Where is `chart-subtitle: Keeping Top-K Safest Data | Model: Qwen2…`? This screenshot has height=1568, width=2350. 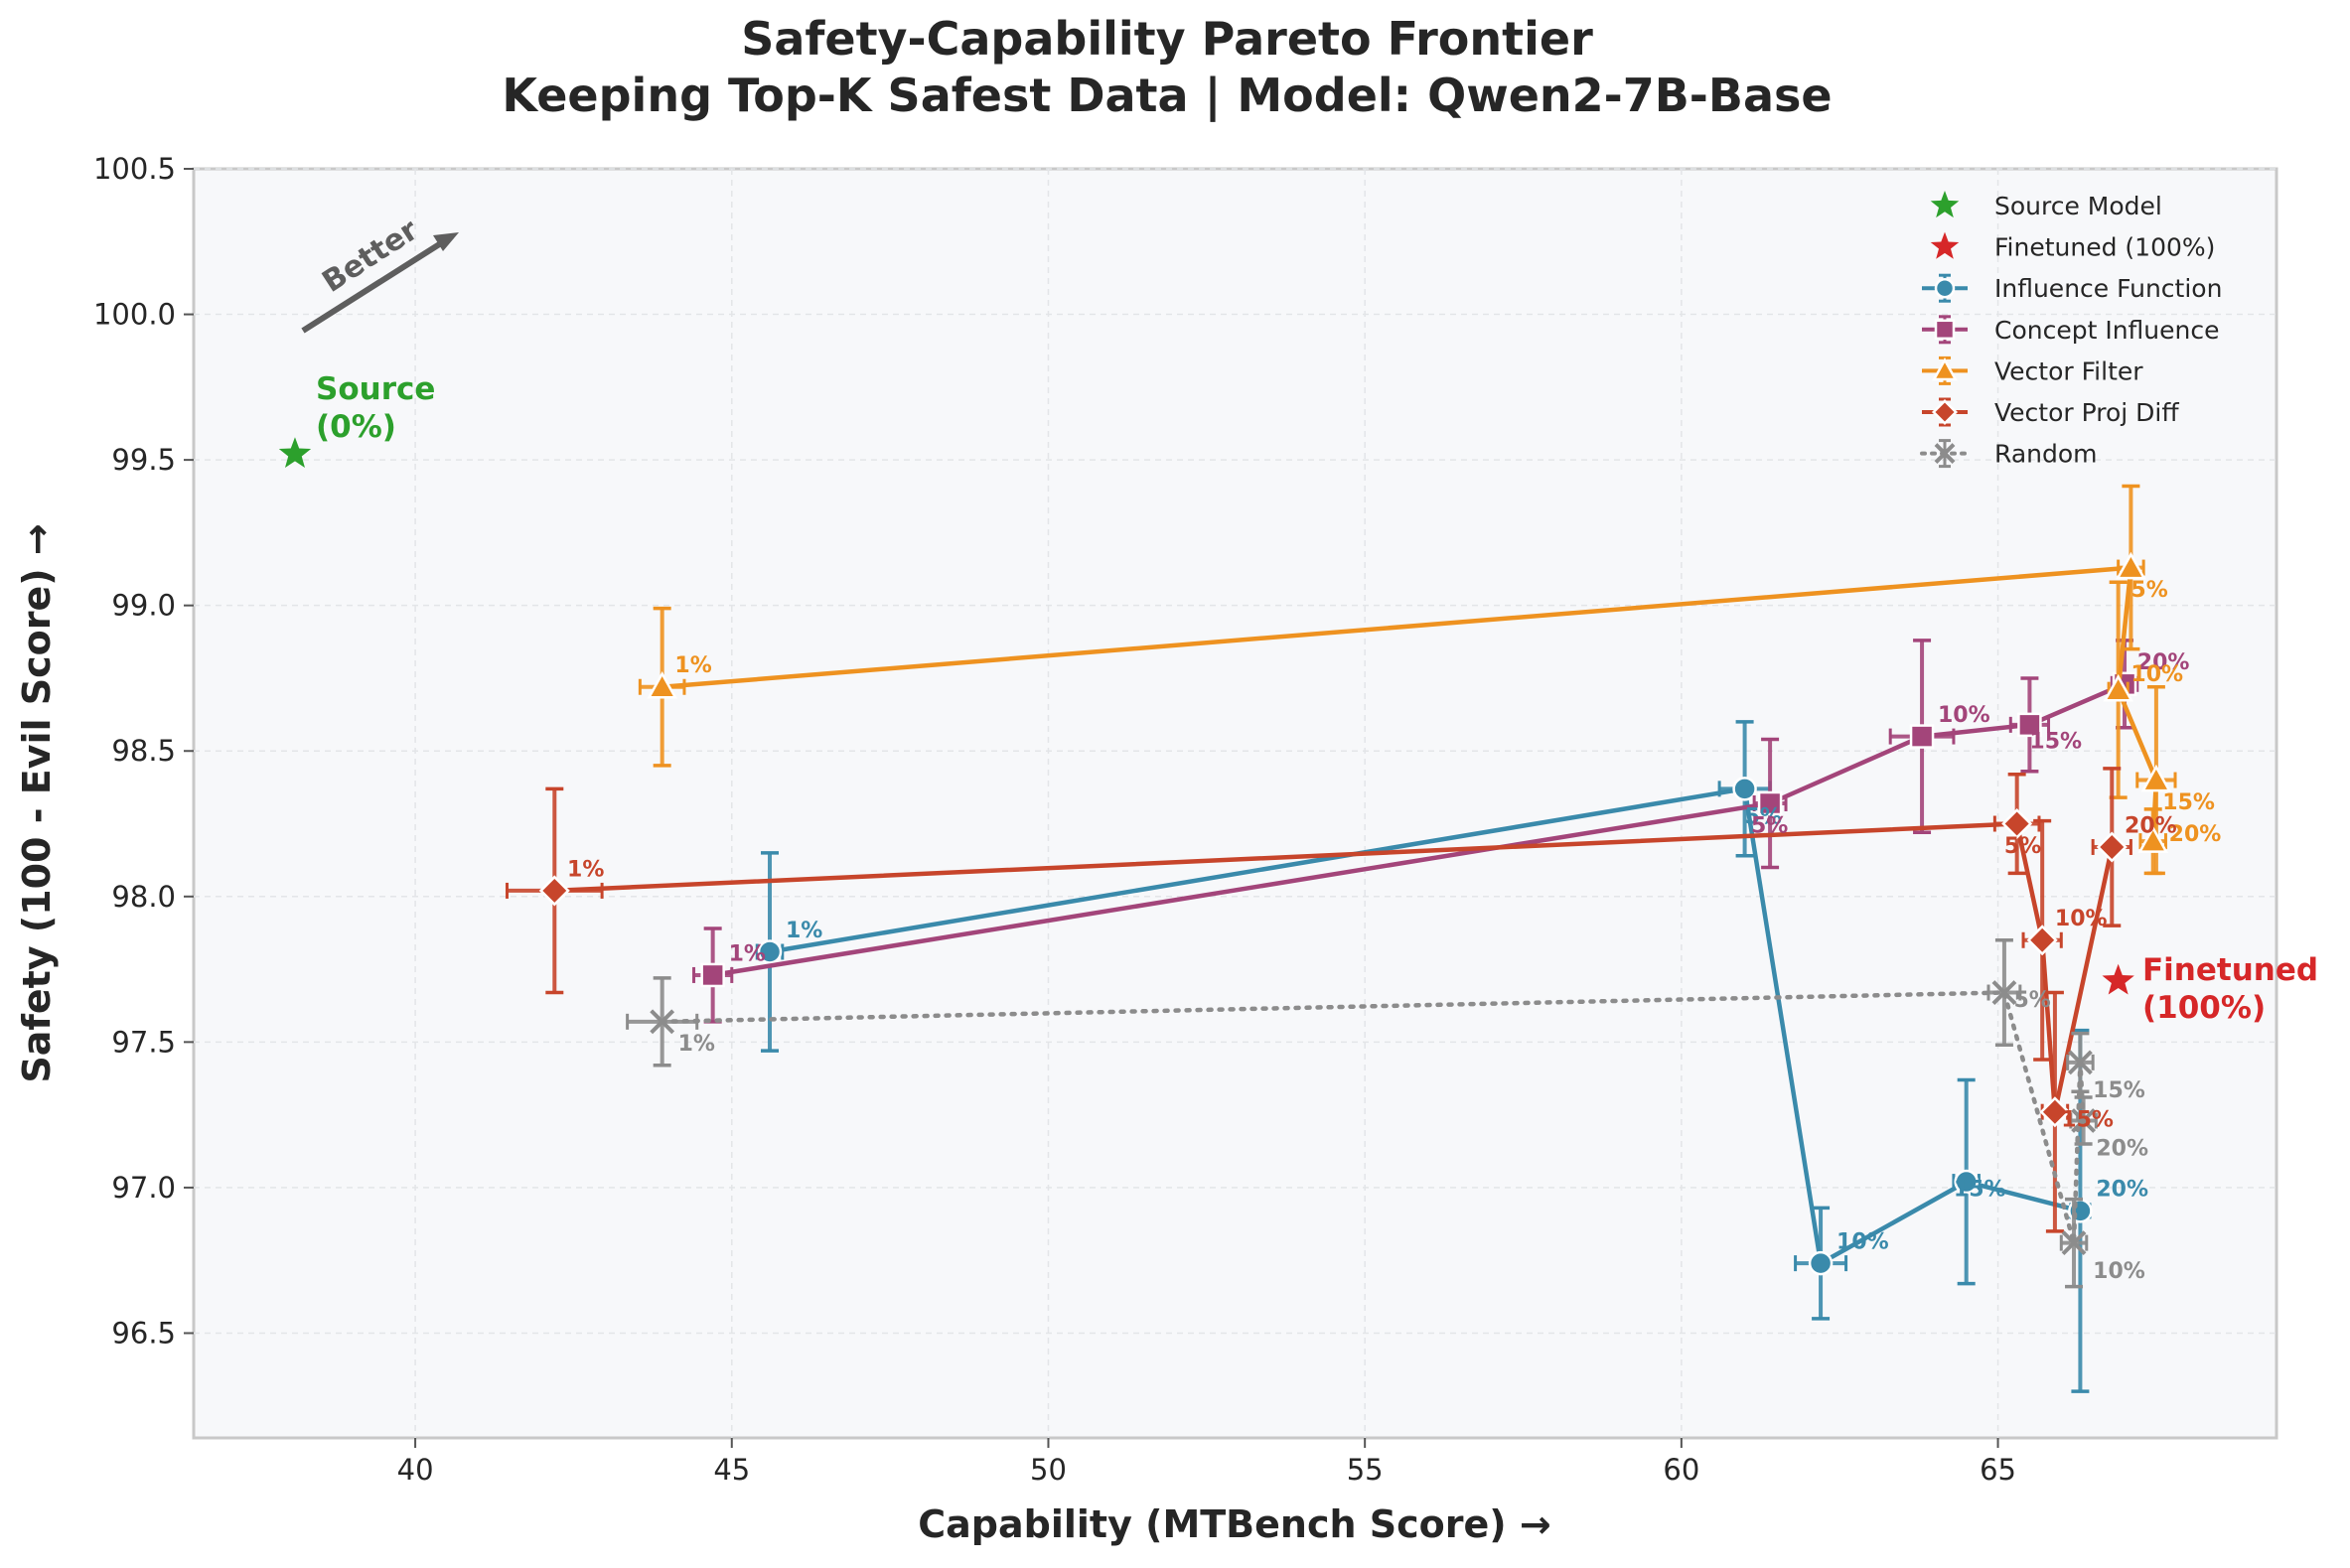
chart-subtitle: Keeping Top-K Safest Data | Model: Qwen2… is located at coordinates (1167, 96).